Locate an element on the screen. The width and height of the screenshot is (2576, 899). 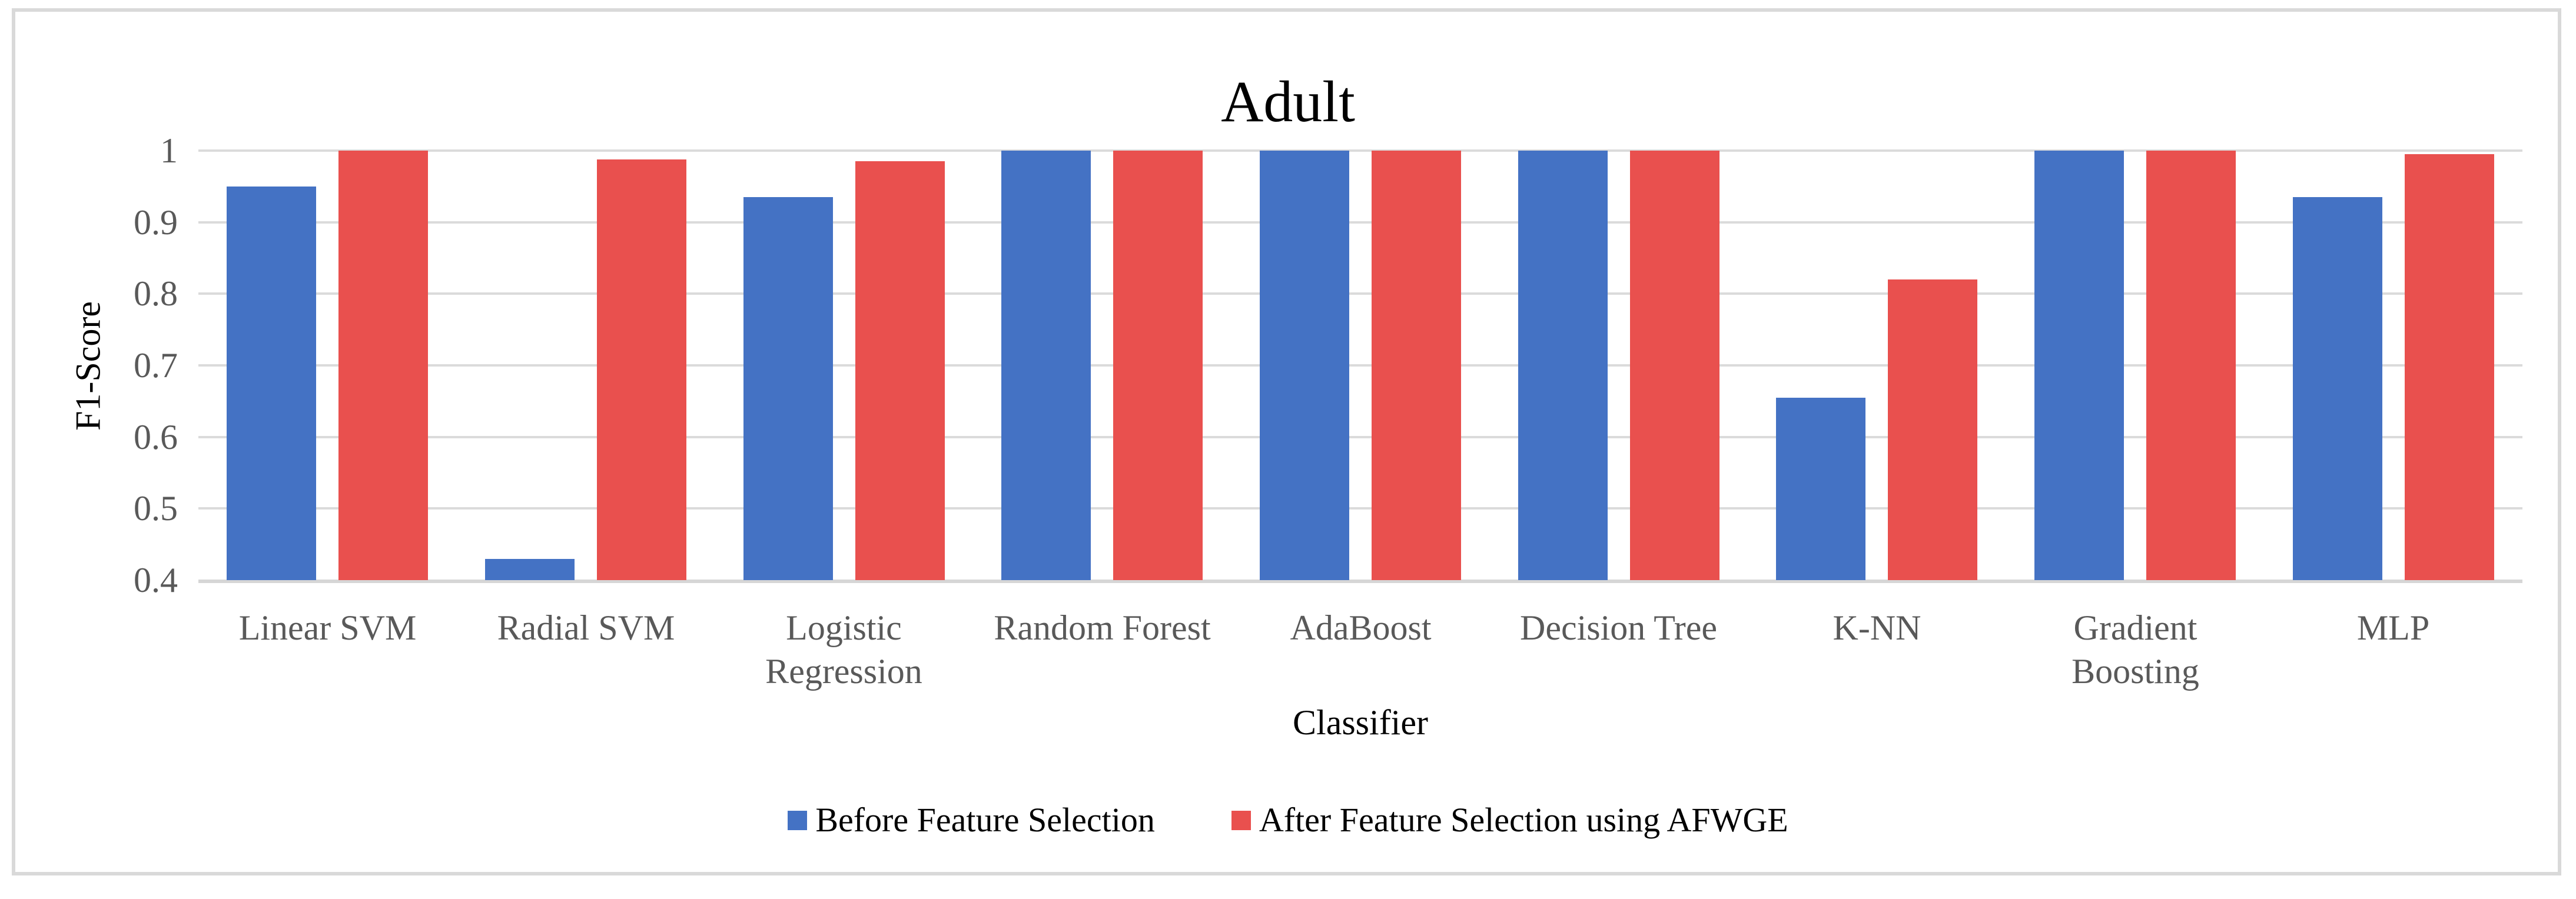
bar-random-forest-before is located at coordinates (1046, 365).